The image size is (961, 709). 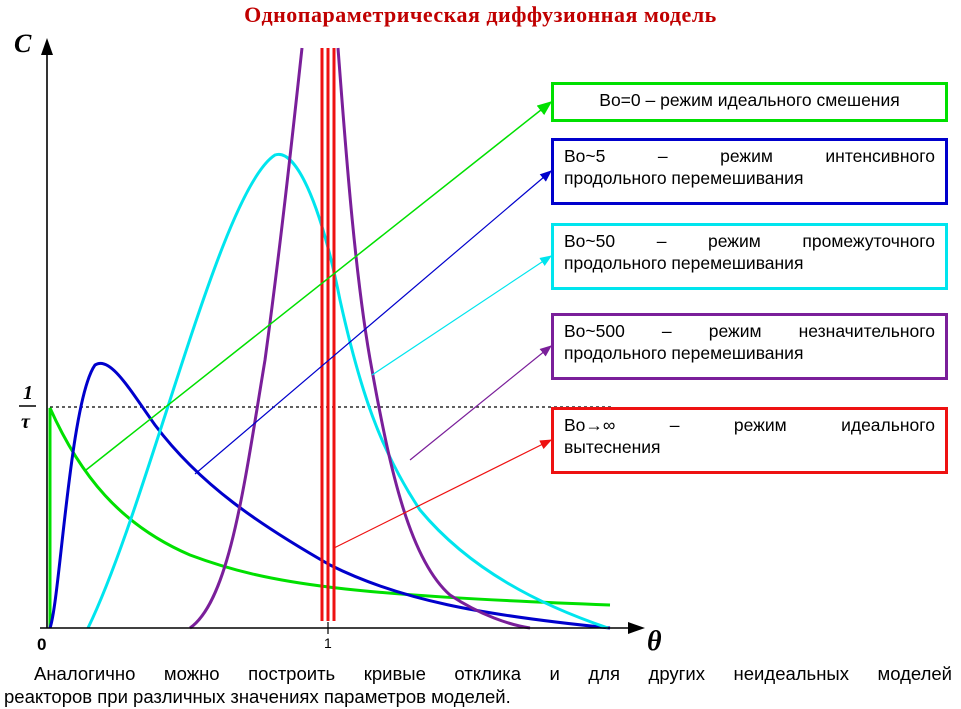 I want to click on y-axis-label: C, so click(x=23, y=43).